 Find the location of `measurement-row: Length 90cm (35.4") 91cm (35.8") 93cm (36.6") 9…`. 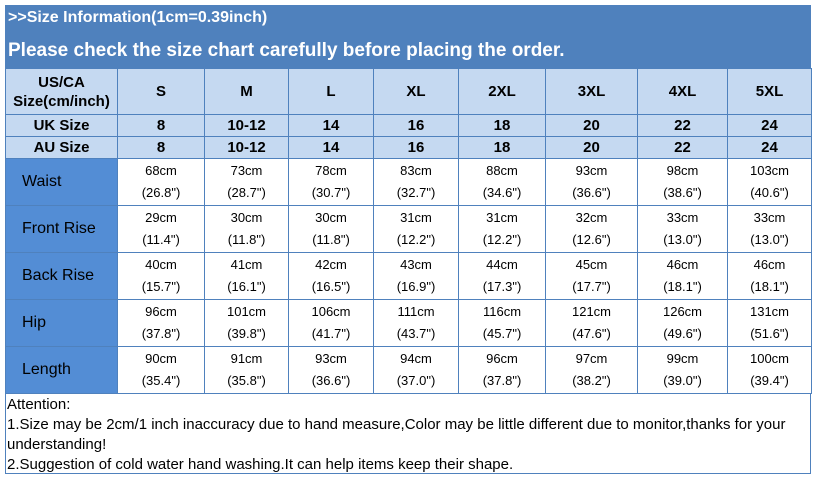

measurement-row: Length 90cm (35.4") 91cm (35.8") 93cm (36.6") 9… is located at coordinates (408, 370).